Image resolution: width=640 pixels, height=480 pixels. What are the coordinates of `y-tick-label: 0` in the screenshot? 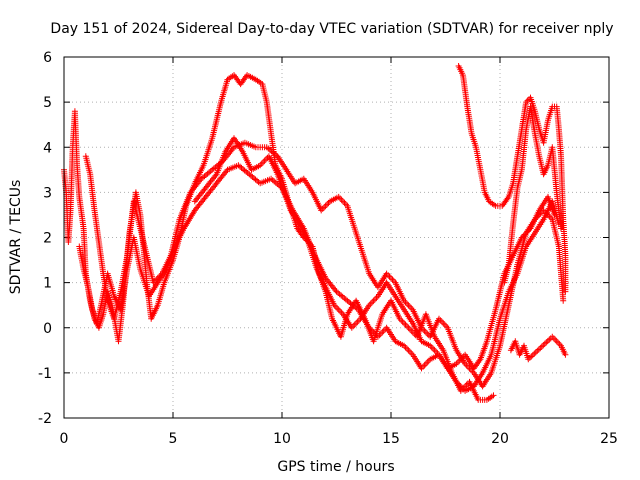 It's located at (47, 329).